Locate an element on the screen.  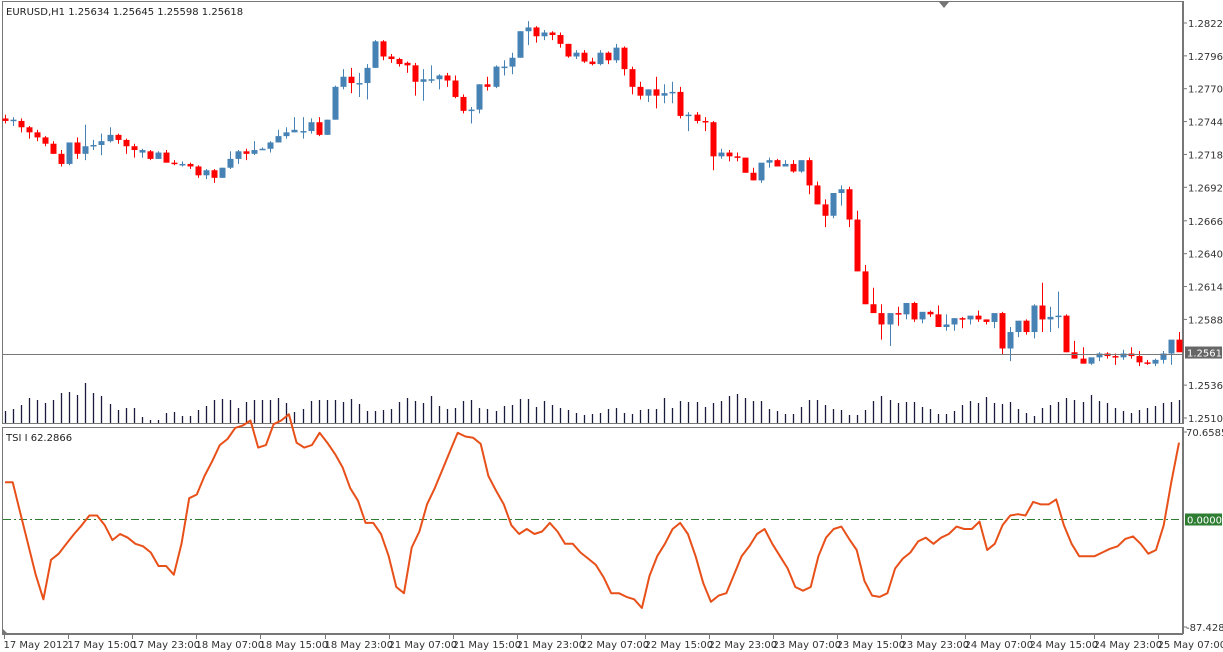
time-tick-label: 18 May 15:00 is located at coordinates (294, 645).